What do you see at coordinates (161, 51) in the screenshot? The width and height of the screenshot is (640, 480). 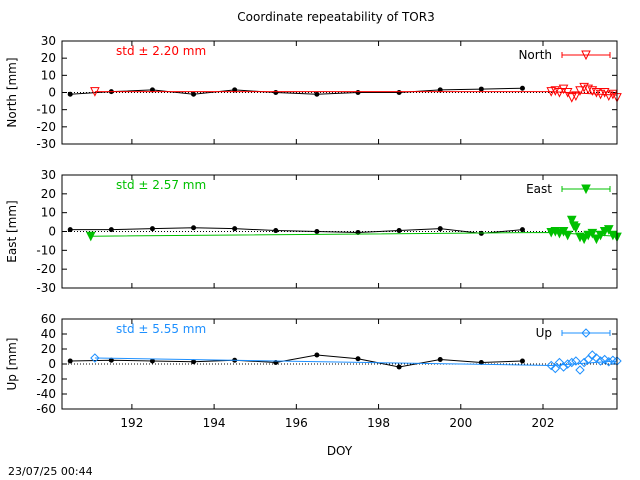 I see `std-annotation: std ± 2.20 mm` at bounding box center [161, 51].